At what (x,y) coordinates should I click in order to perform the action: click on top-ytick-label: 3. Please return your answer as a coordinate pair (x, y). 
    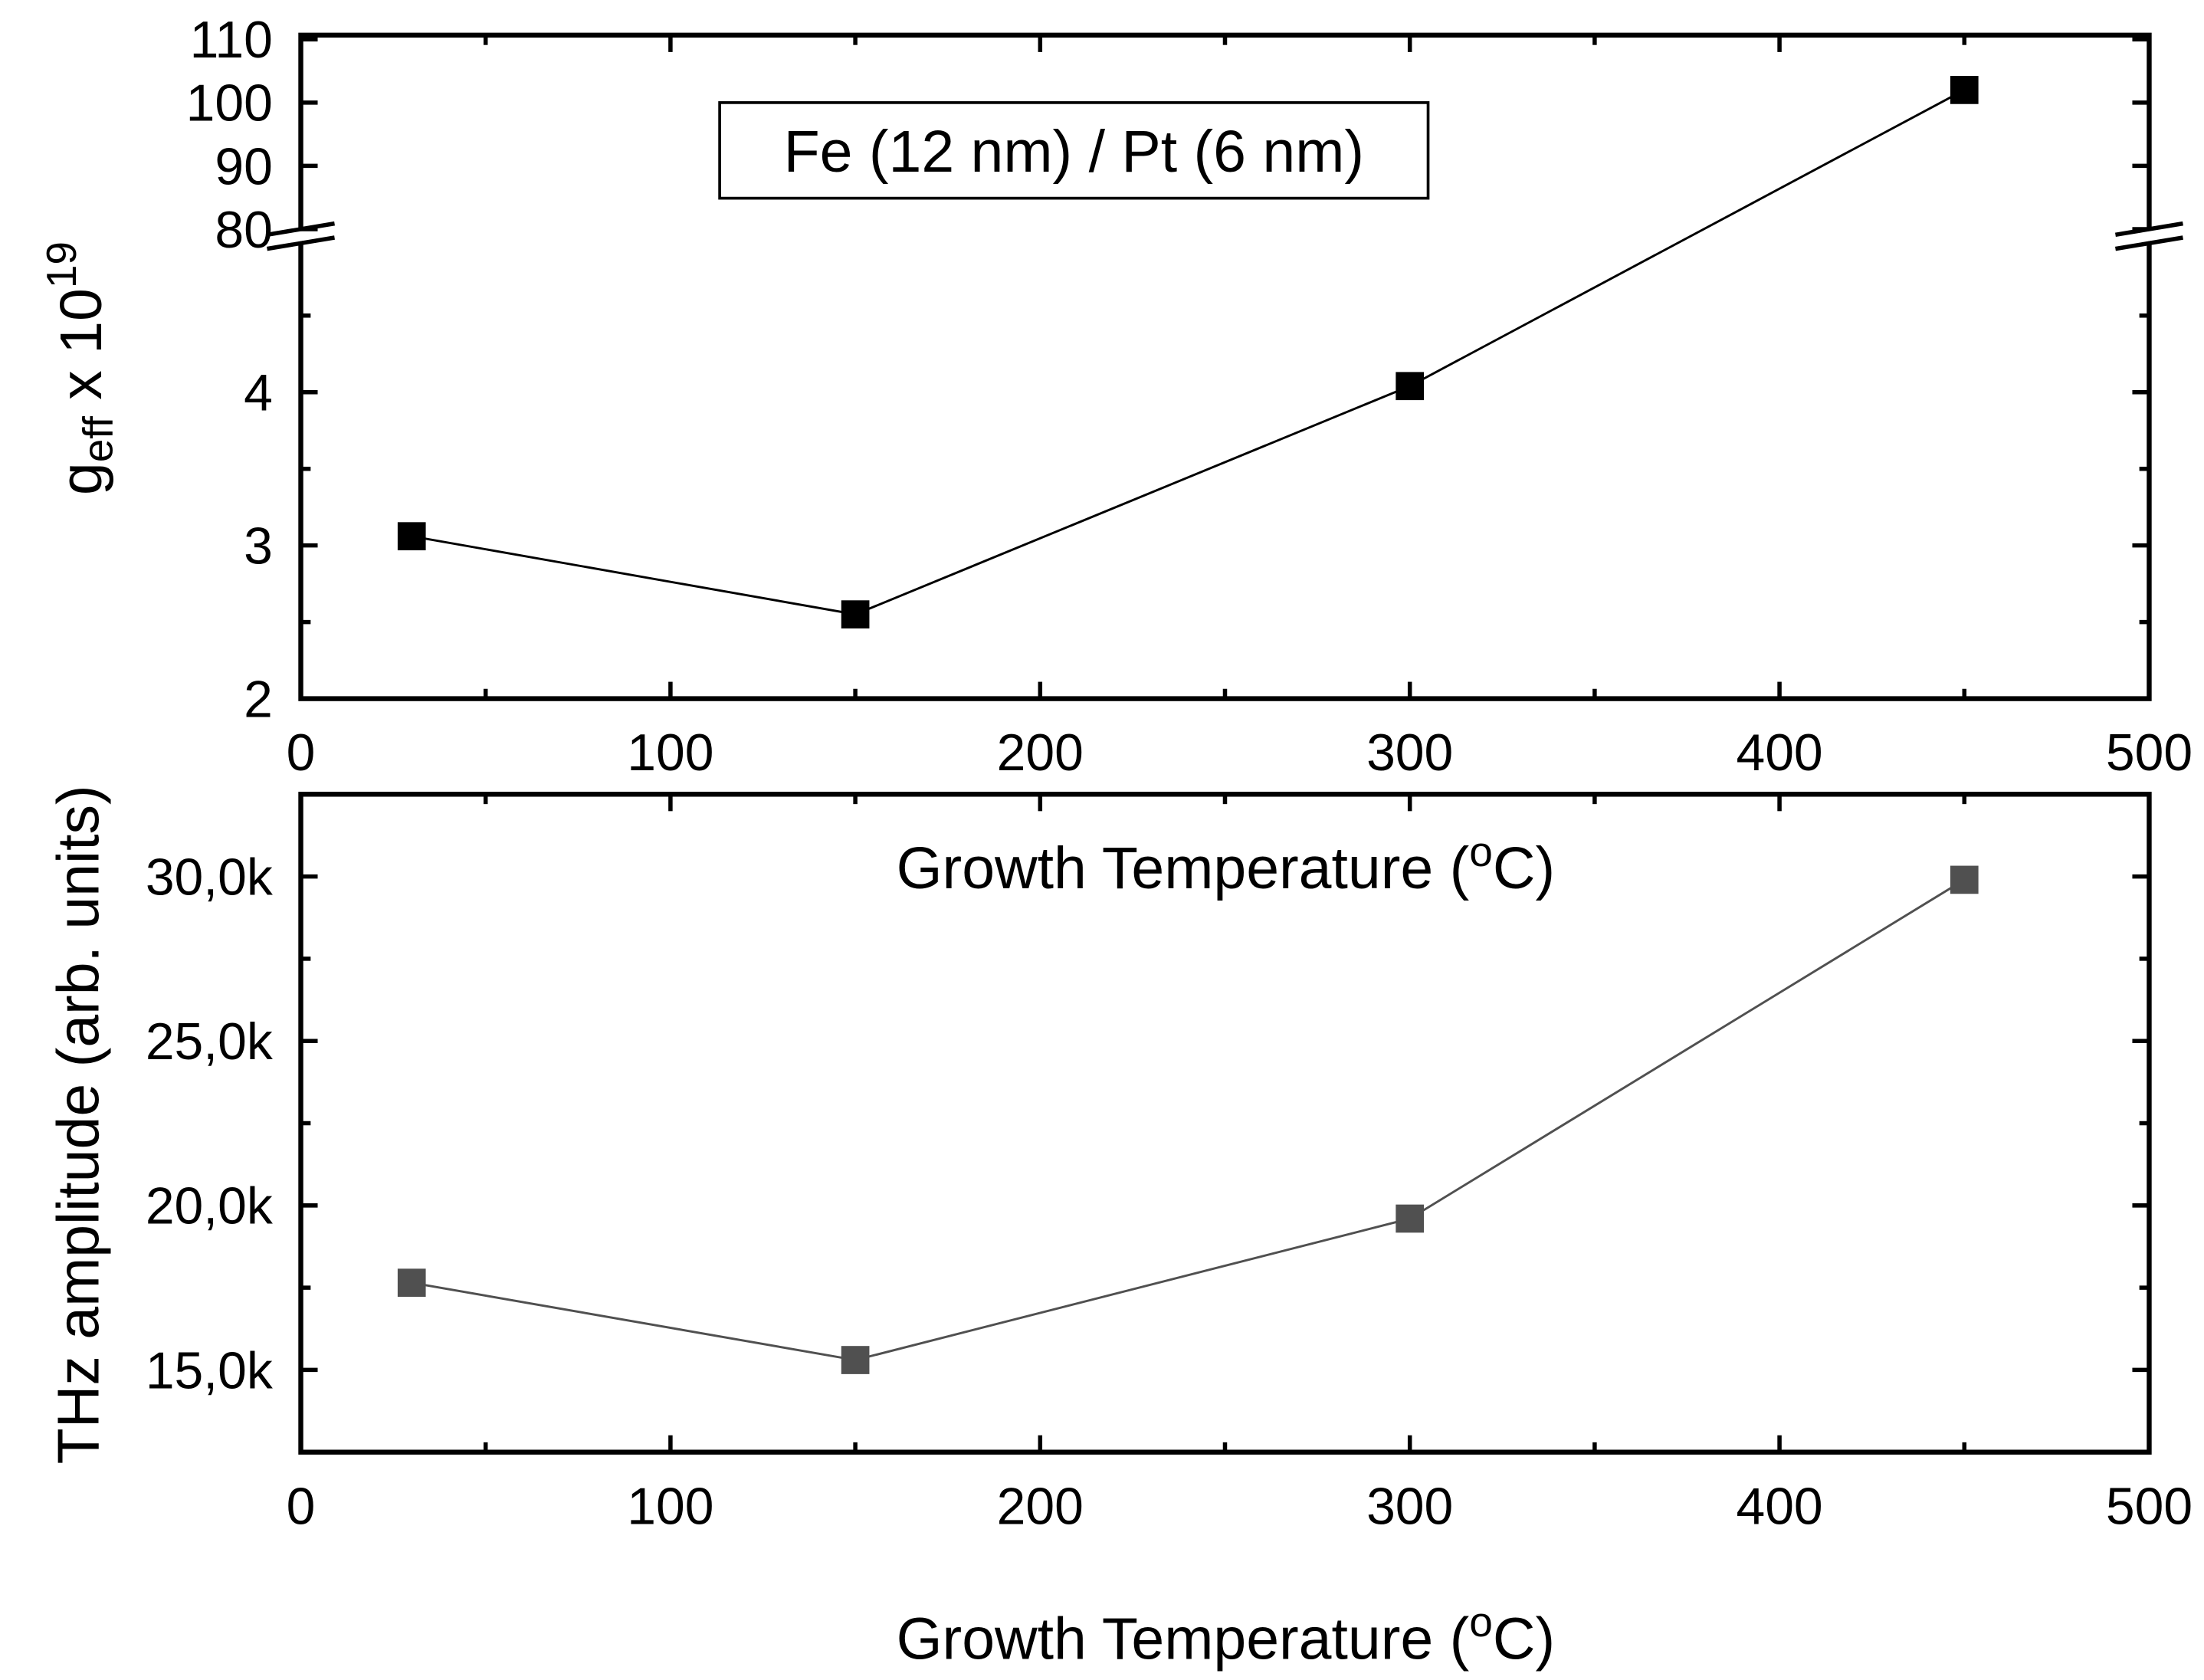
    Looking at the image, I should click on (258, 547).